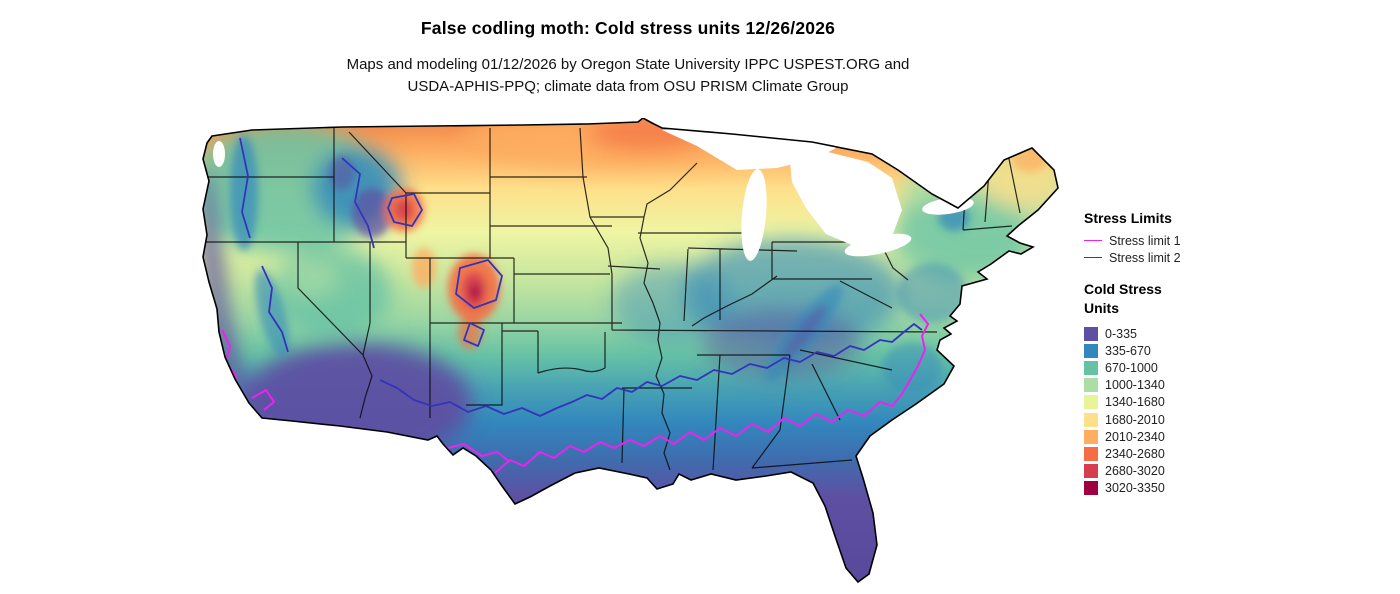  I want to click on stress-limits-list: Stress limit 1 Stress limit 2, so click(1159, 249).